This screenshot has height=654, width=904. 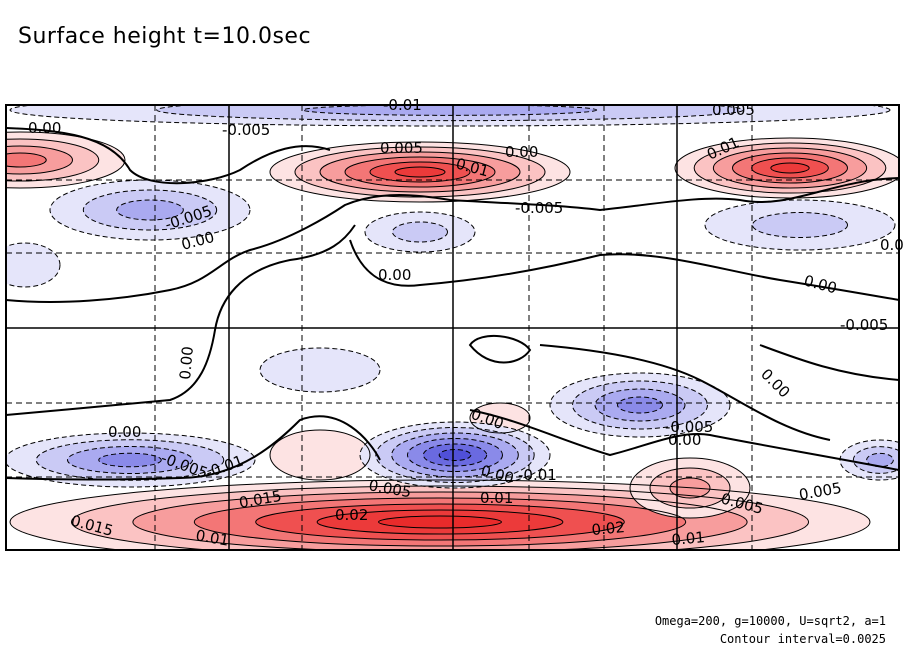 What do you see at coordinates (802, 639) in the screenshot?
I see `contour-interval-note: Contour interval=0.0025` at bounding box center [802, 639].